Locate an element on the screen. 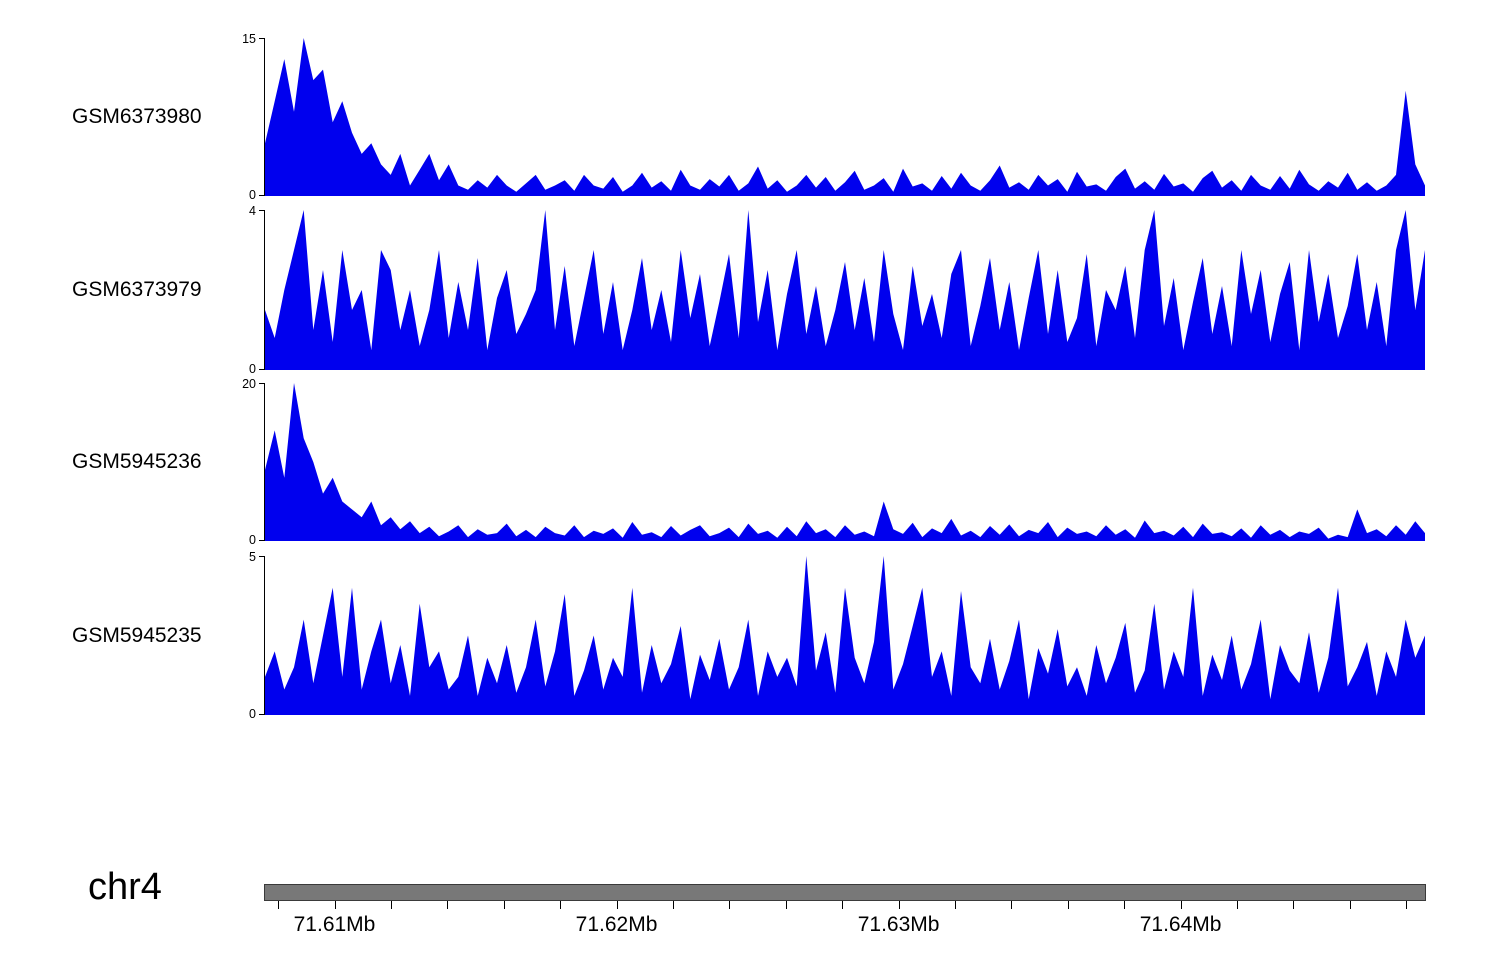 This screenshot has width=1500, height=980. track-label: GSM5945236 is located at coordinates (137, 461).